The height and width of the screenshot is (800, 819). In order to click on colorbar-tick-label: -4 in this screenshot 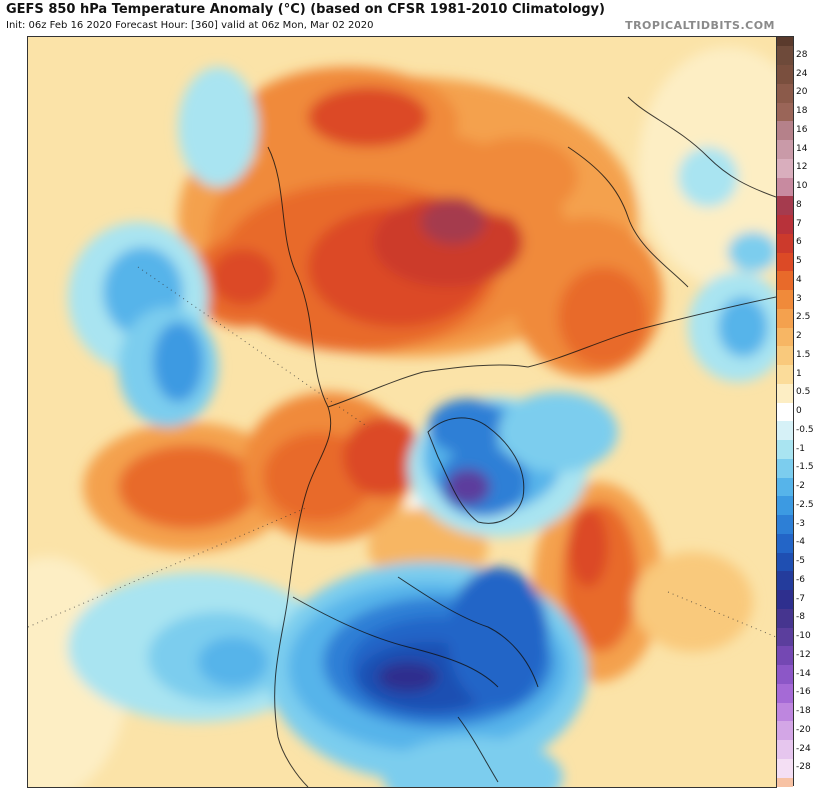, I will do `click(800, 542)`.